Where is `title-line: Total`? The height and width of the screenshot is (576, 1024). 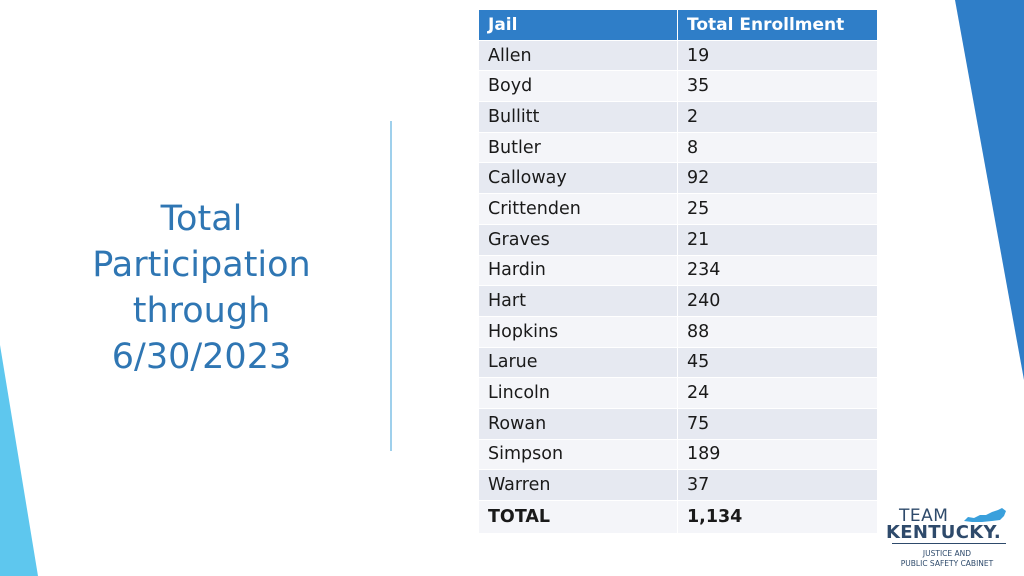
title-line: Total is located at coordinates (201, 219).